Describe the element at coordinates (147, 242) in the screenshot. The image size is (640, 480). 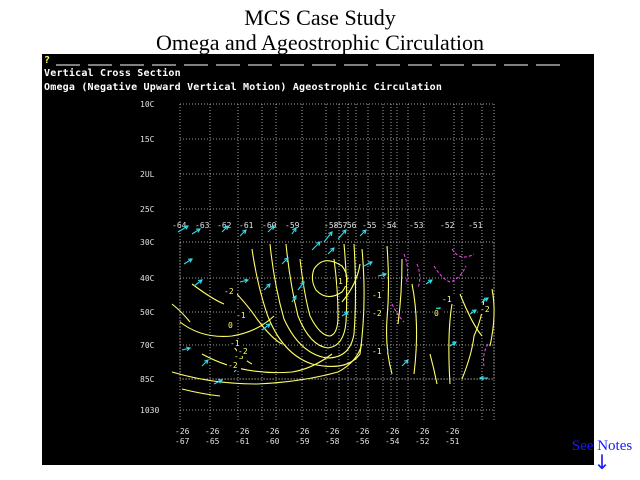
I see `pressure-level-label: 30C` at that location.